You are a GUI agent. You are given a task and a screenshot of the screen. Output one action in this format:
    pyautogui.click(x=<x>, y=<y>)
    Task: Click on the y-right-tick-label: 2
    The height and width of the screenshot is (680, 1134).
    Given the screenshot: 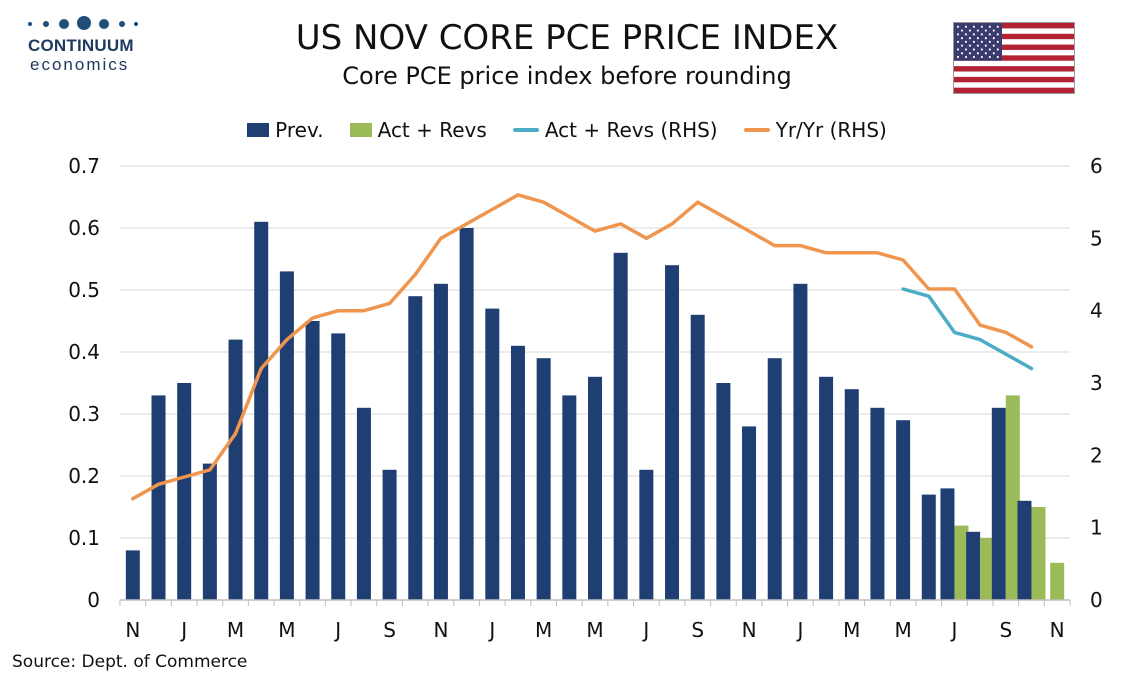 What is the action you would take?
    pyautogui.click(x=1096, y=455)
    